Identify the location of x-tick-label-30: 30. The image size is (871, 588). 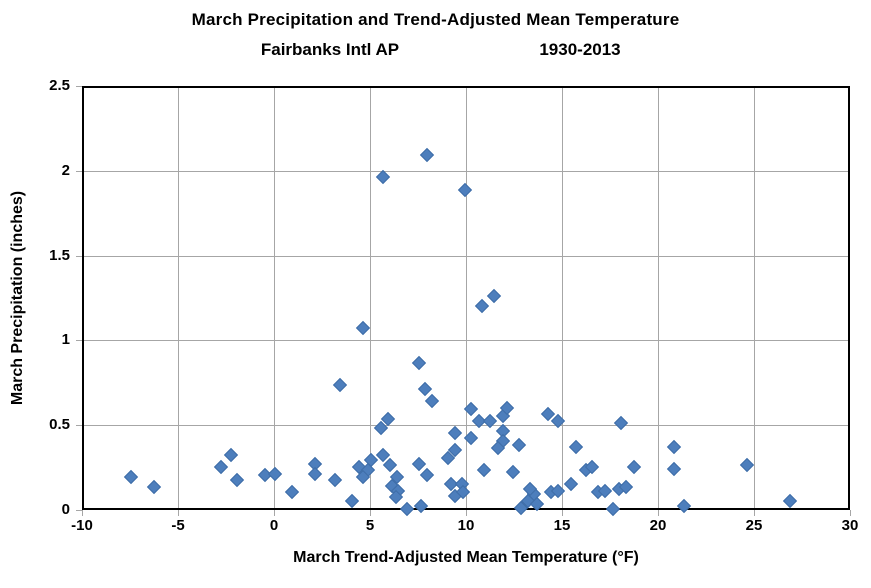
(850, 525).